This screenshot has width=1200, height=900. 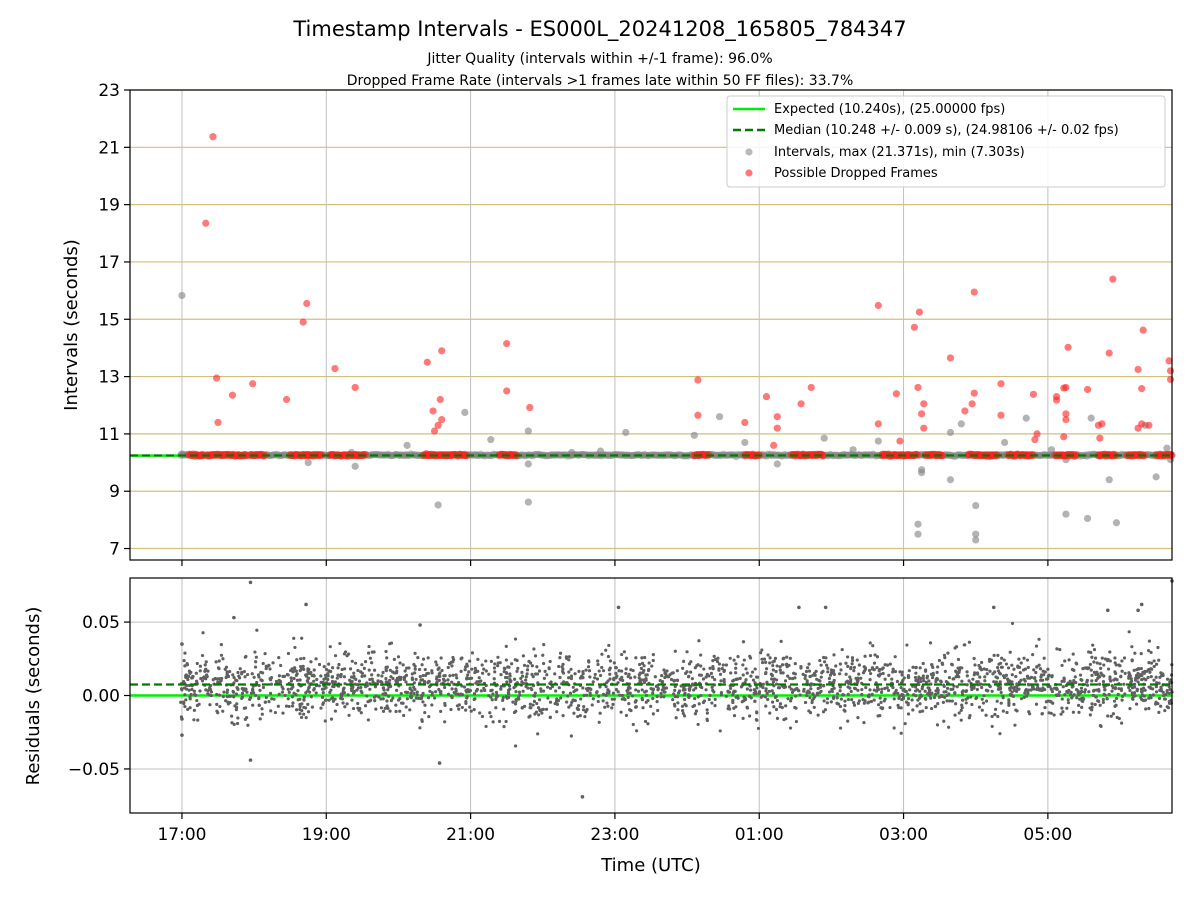 What do you see at coordinates (109, 91) in the screenshot?
I see `intervals-y-tick-label: 23` at bounding box center [109, 91].